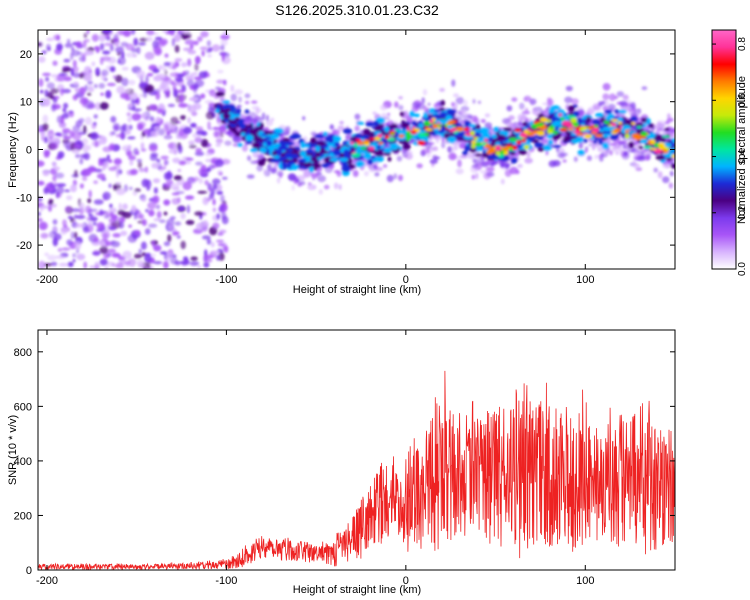  Describe the element at coordinates (23, 516) in the screenshot. I see `snr-y-tick-label: 200` at that location.